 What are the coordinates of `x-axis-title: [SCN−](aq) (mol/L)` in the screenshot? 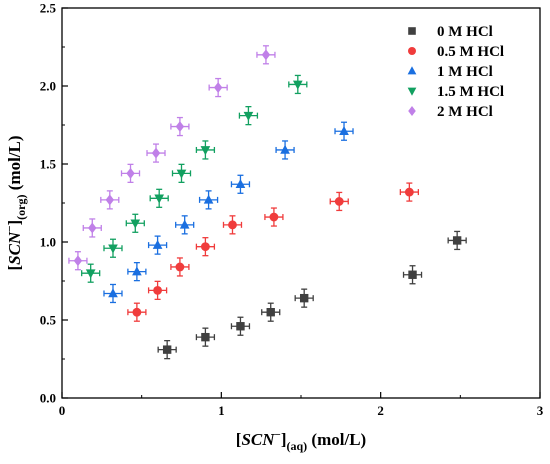 It's located at (301, 441).